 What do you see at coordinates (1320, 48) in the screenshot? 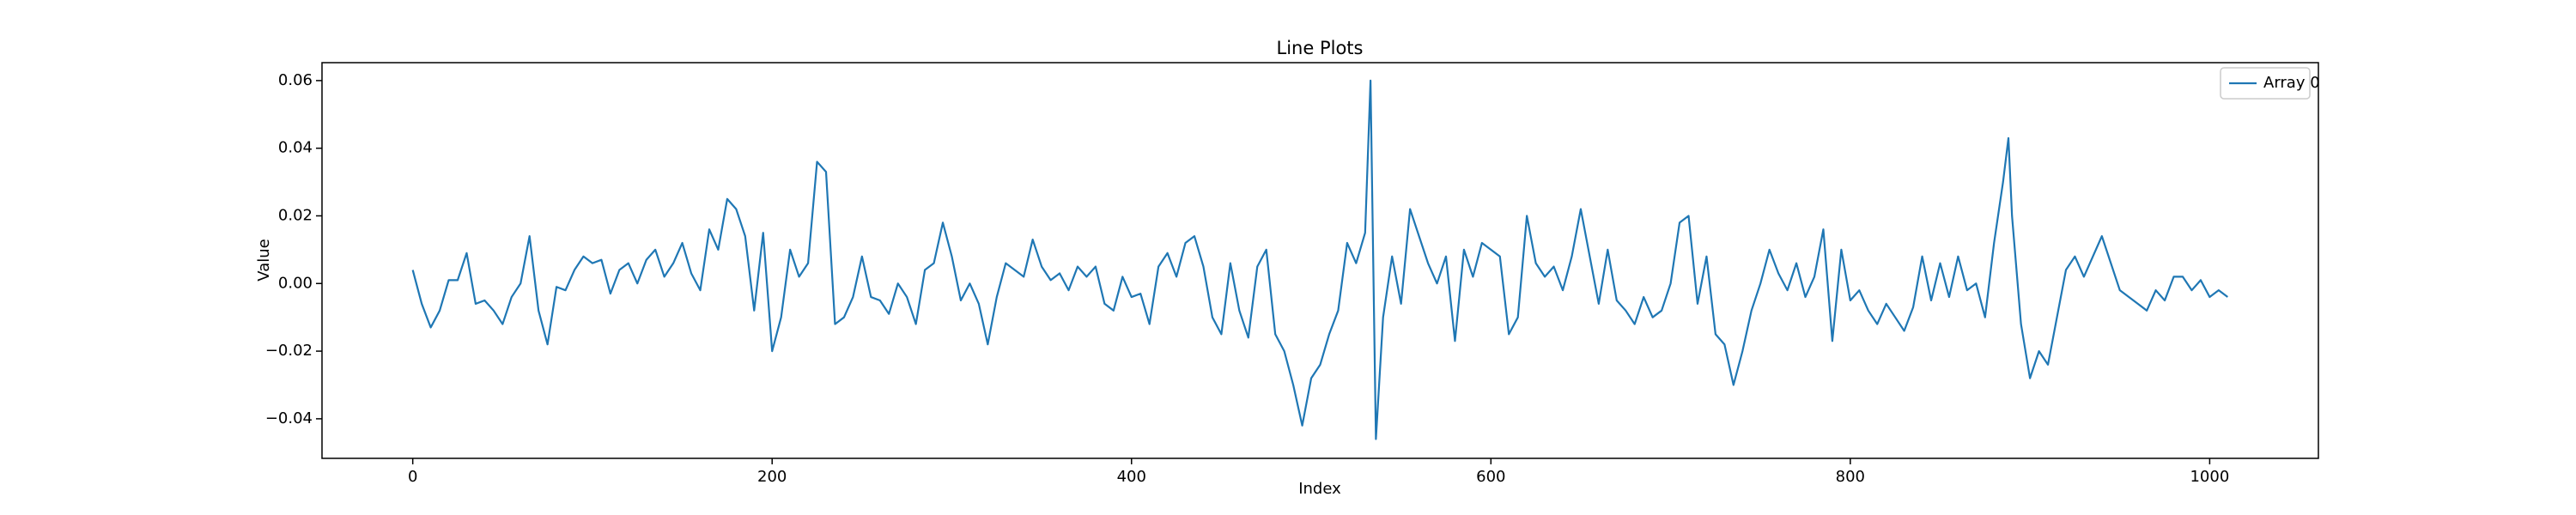
I see `chart-title: Line Plots` at bounding box center [1320, 48].